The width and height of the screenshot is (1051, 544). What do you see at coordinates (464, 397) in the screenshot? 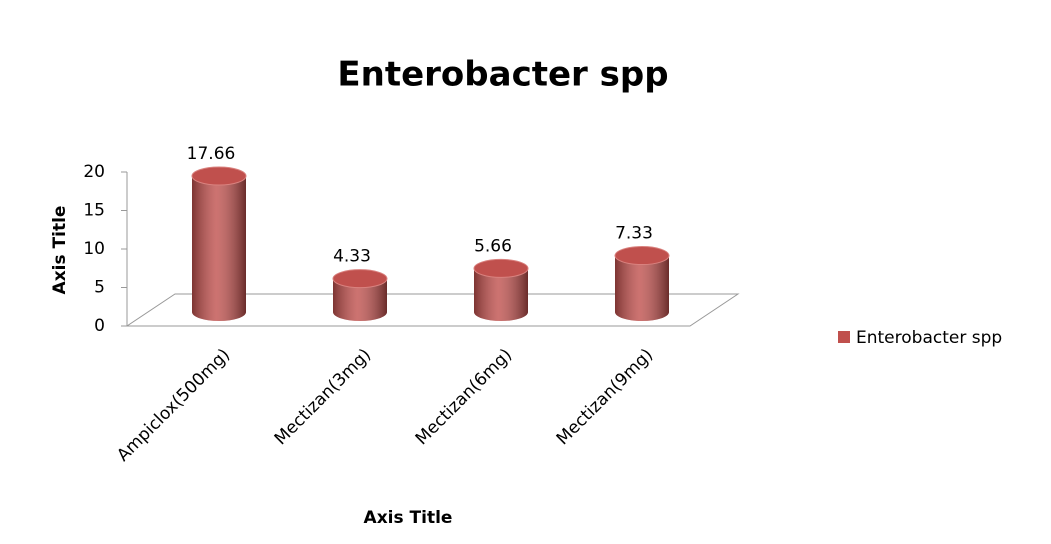
I see `x-tick-label: Mectizan(6mg)` at bounding box center [464, 397].